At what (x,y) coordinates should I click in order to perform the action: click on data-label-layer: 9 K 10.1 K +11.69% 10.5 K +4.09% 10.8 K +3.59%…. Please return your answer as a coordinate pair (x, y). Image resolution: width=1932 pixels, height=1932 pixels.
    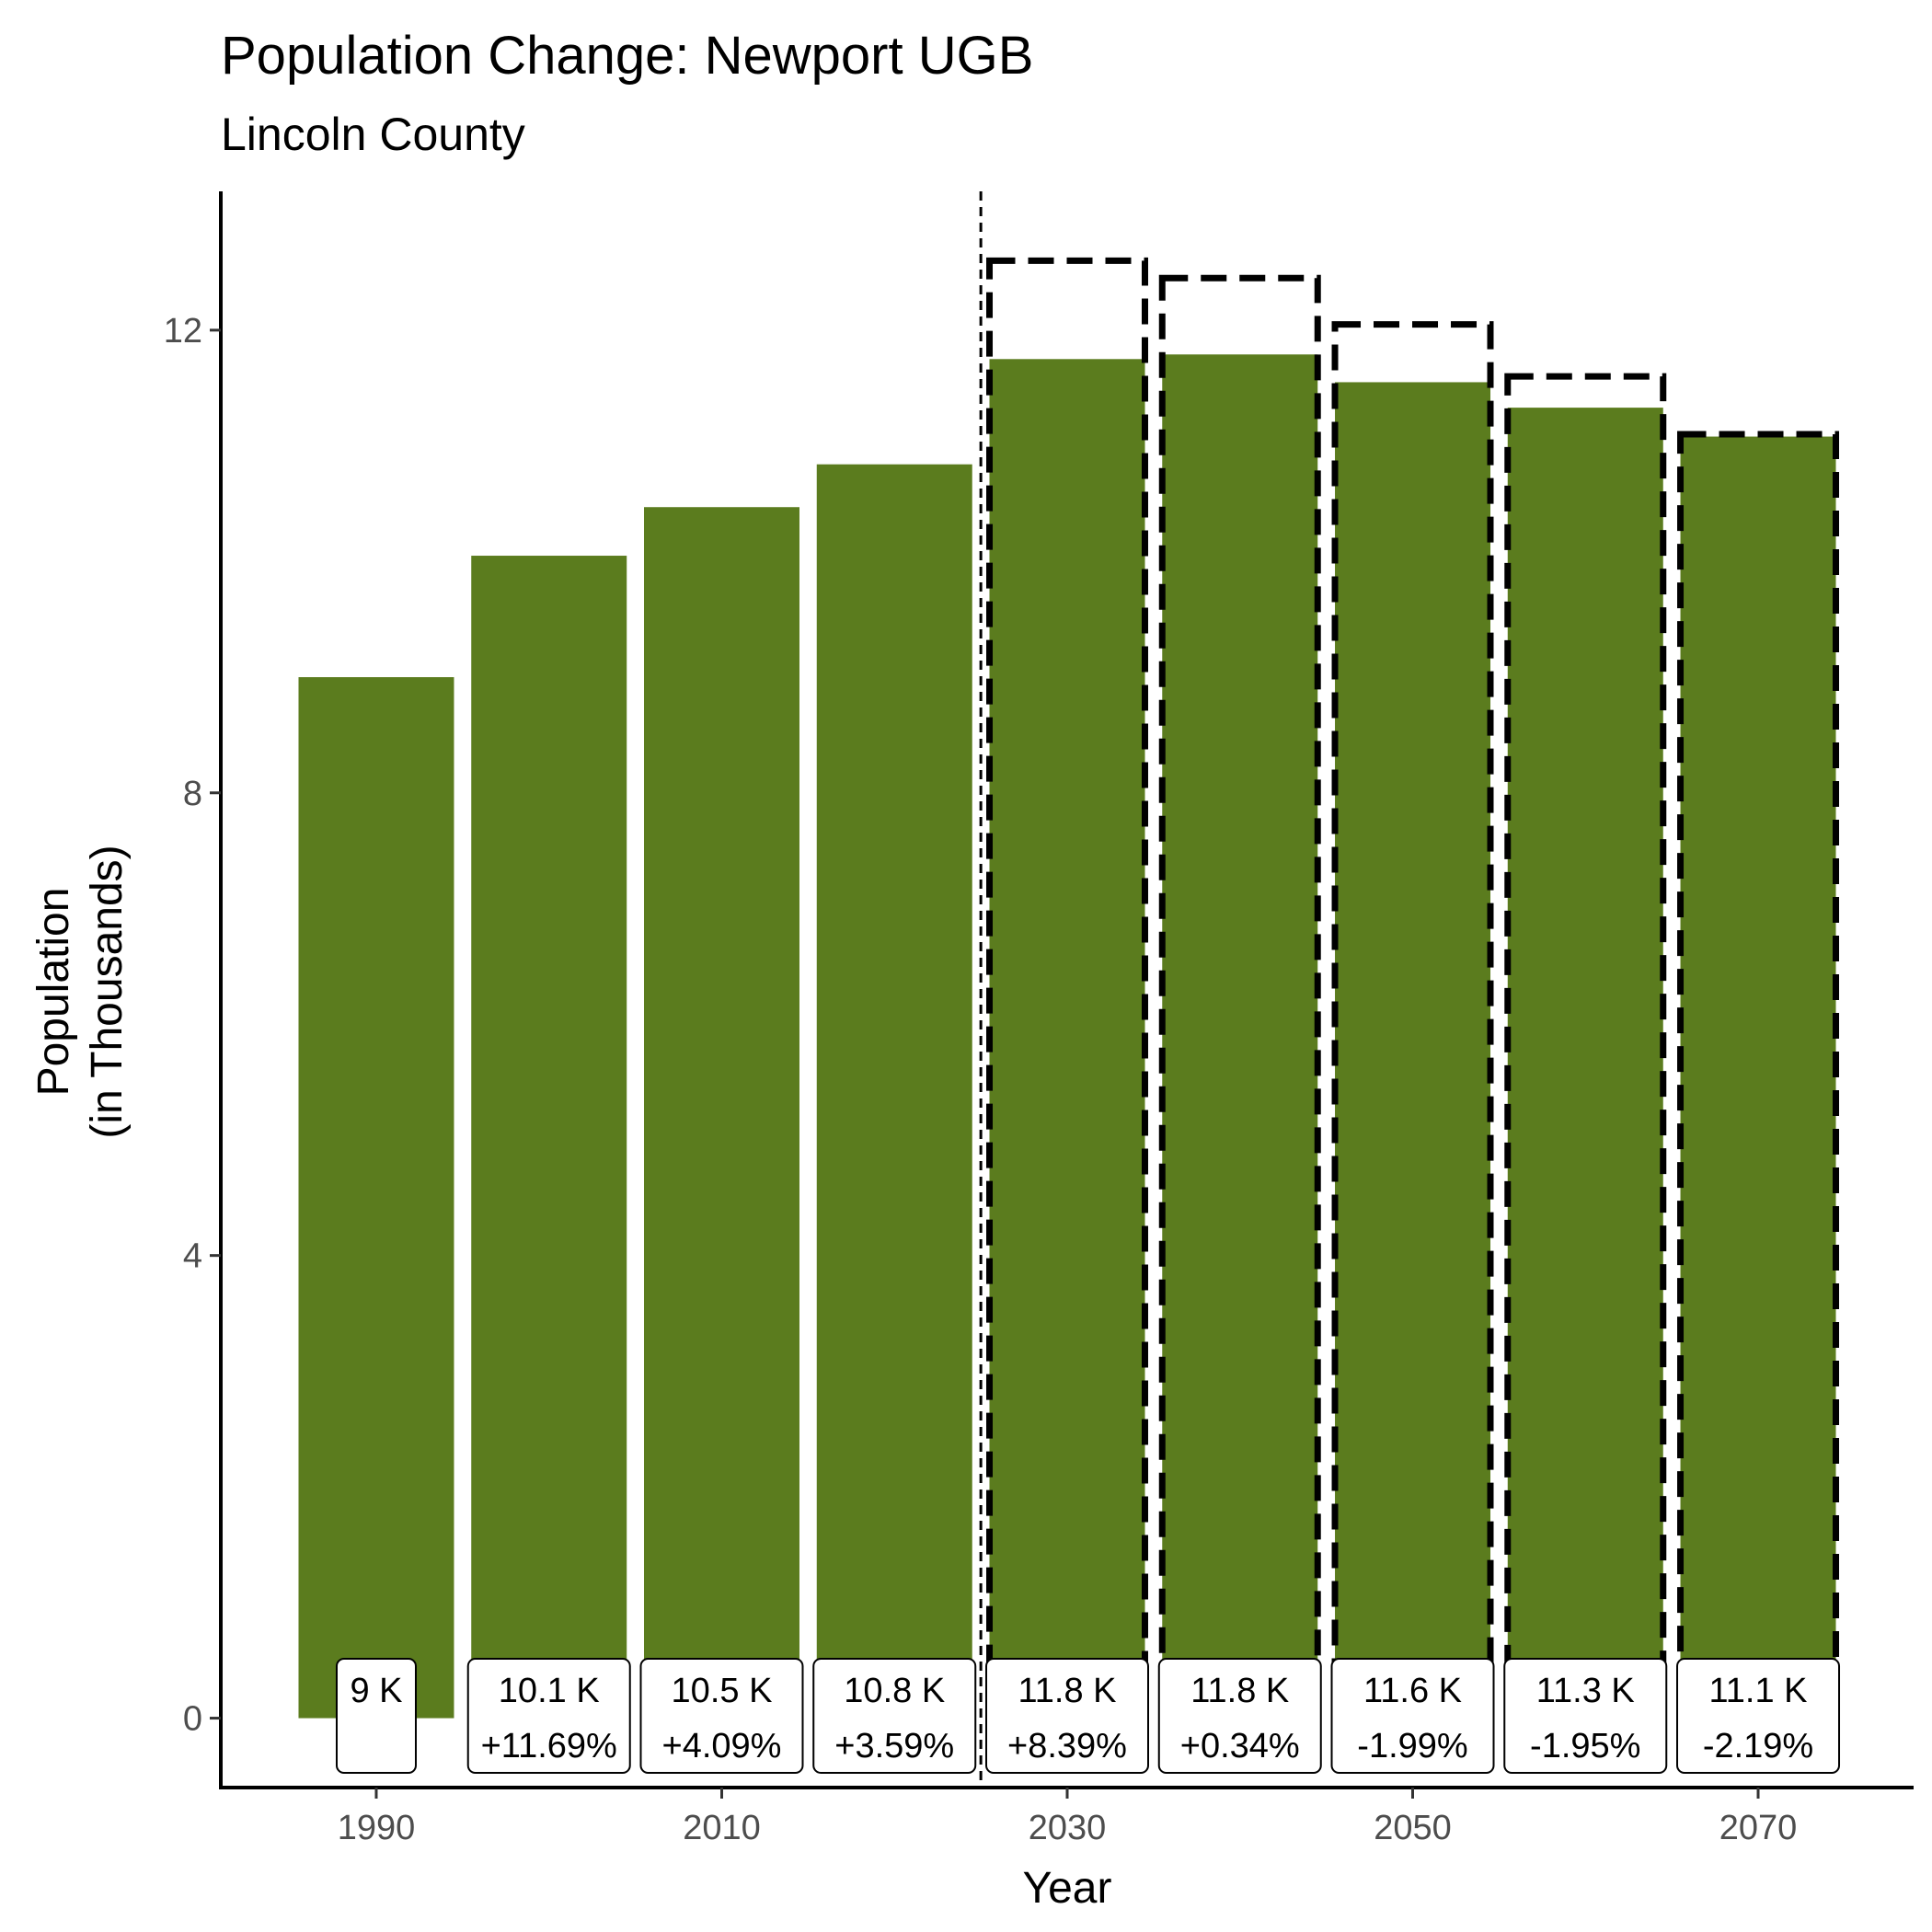
    Looking at the image, I should click on (1088, 1716).